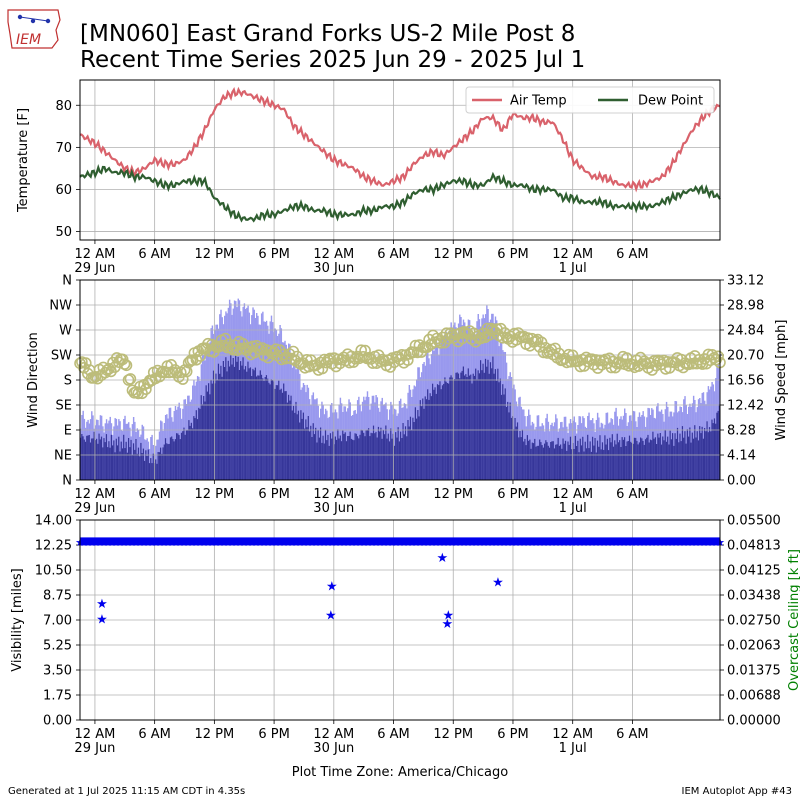 Image resolution: width=800 pixels, height=800 pixels. Describe the element at coordinates (23, 160) in the screenshot. I see `y-axis-label: Temperature [F]` at that location.